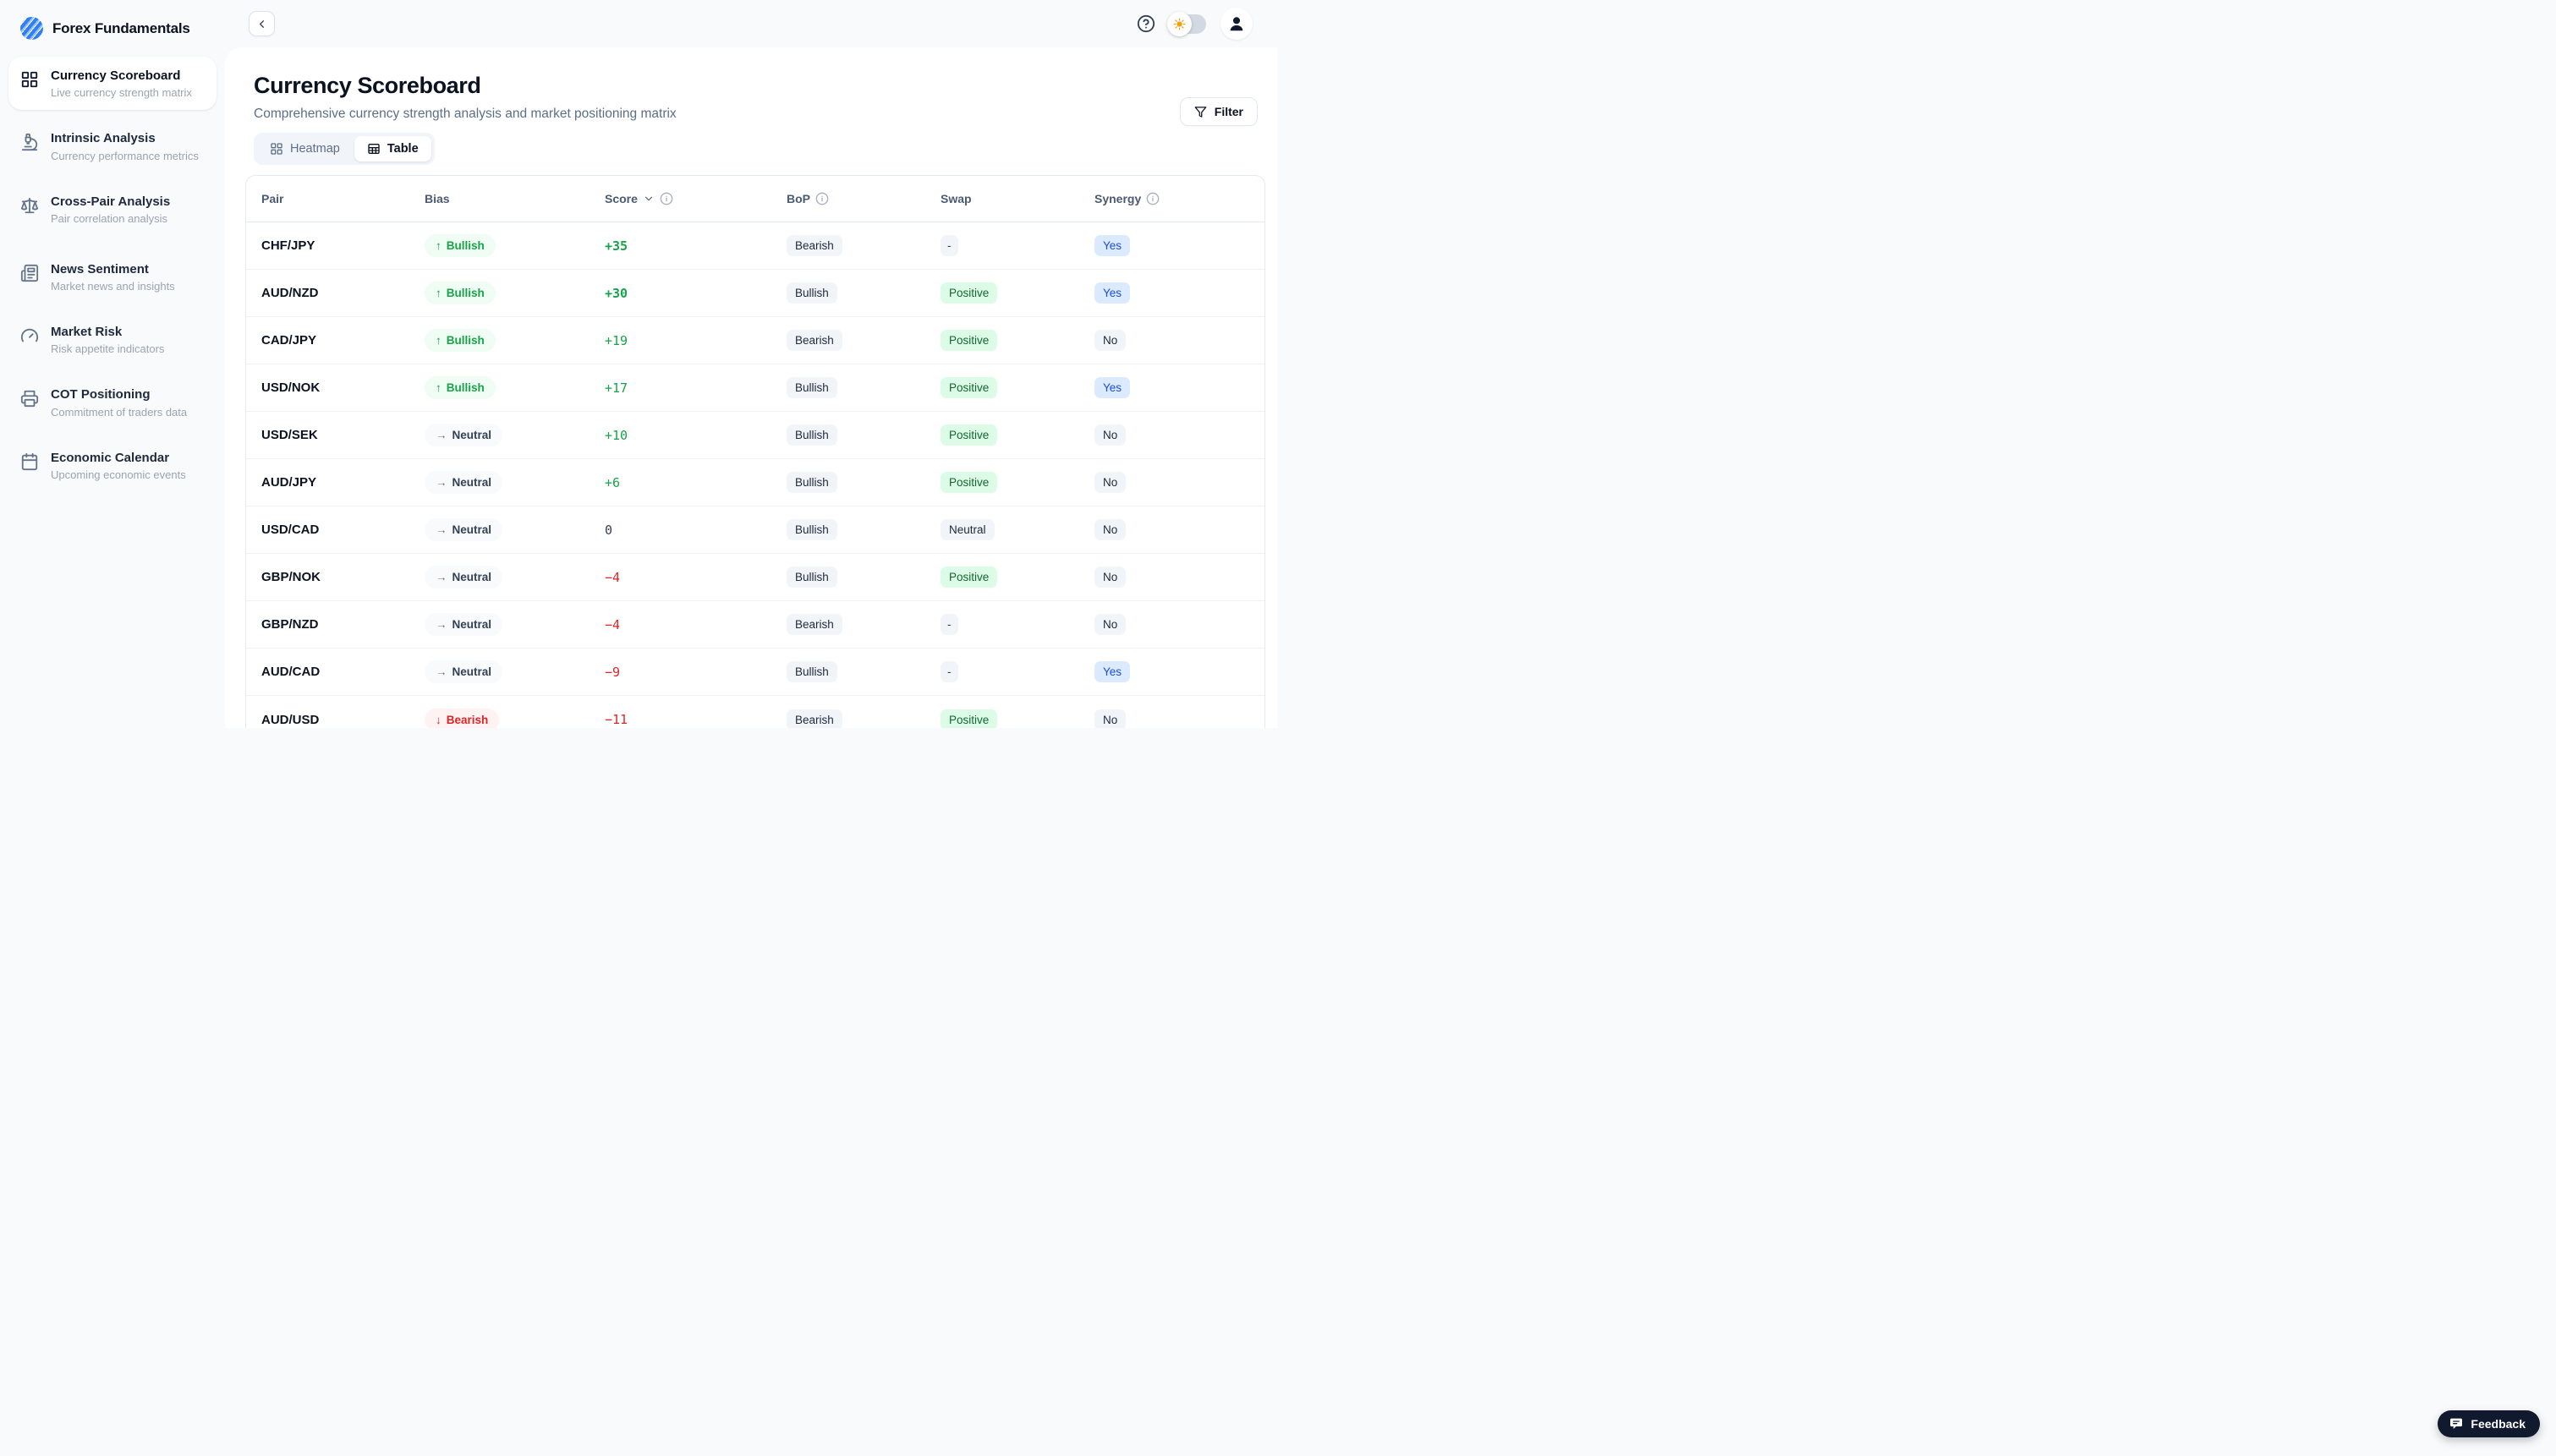  I want to click on score-cell: −4, so click(613, 624).